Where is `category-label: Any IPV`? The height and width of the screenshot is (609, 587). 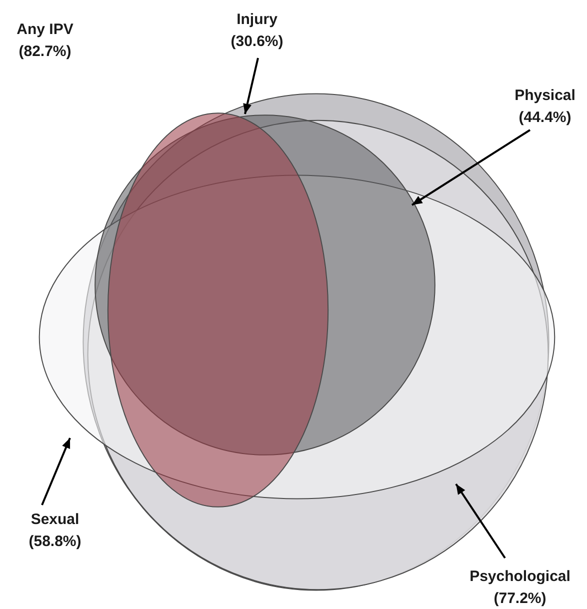
category-label: Any IPV is located at coordinates (45, 29).